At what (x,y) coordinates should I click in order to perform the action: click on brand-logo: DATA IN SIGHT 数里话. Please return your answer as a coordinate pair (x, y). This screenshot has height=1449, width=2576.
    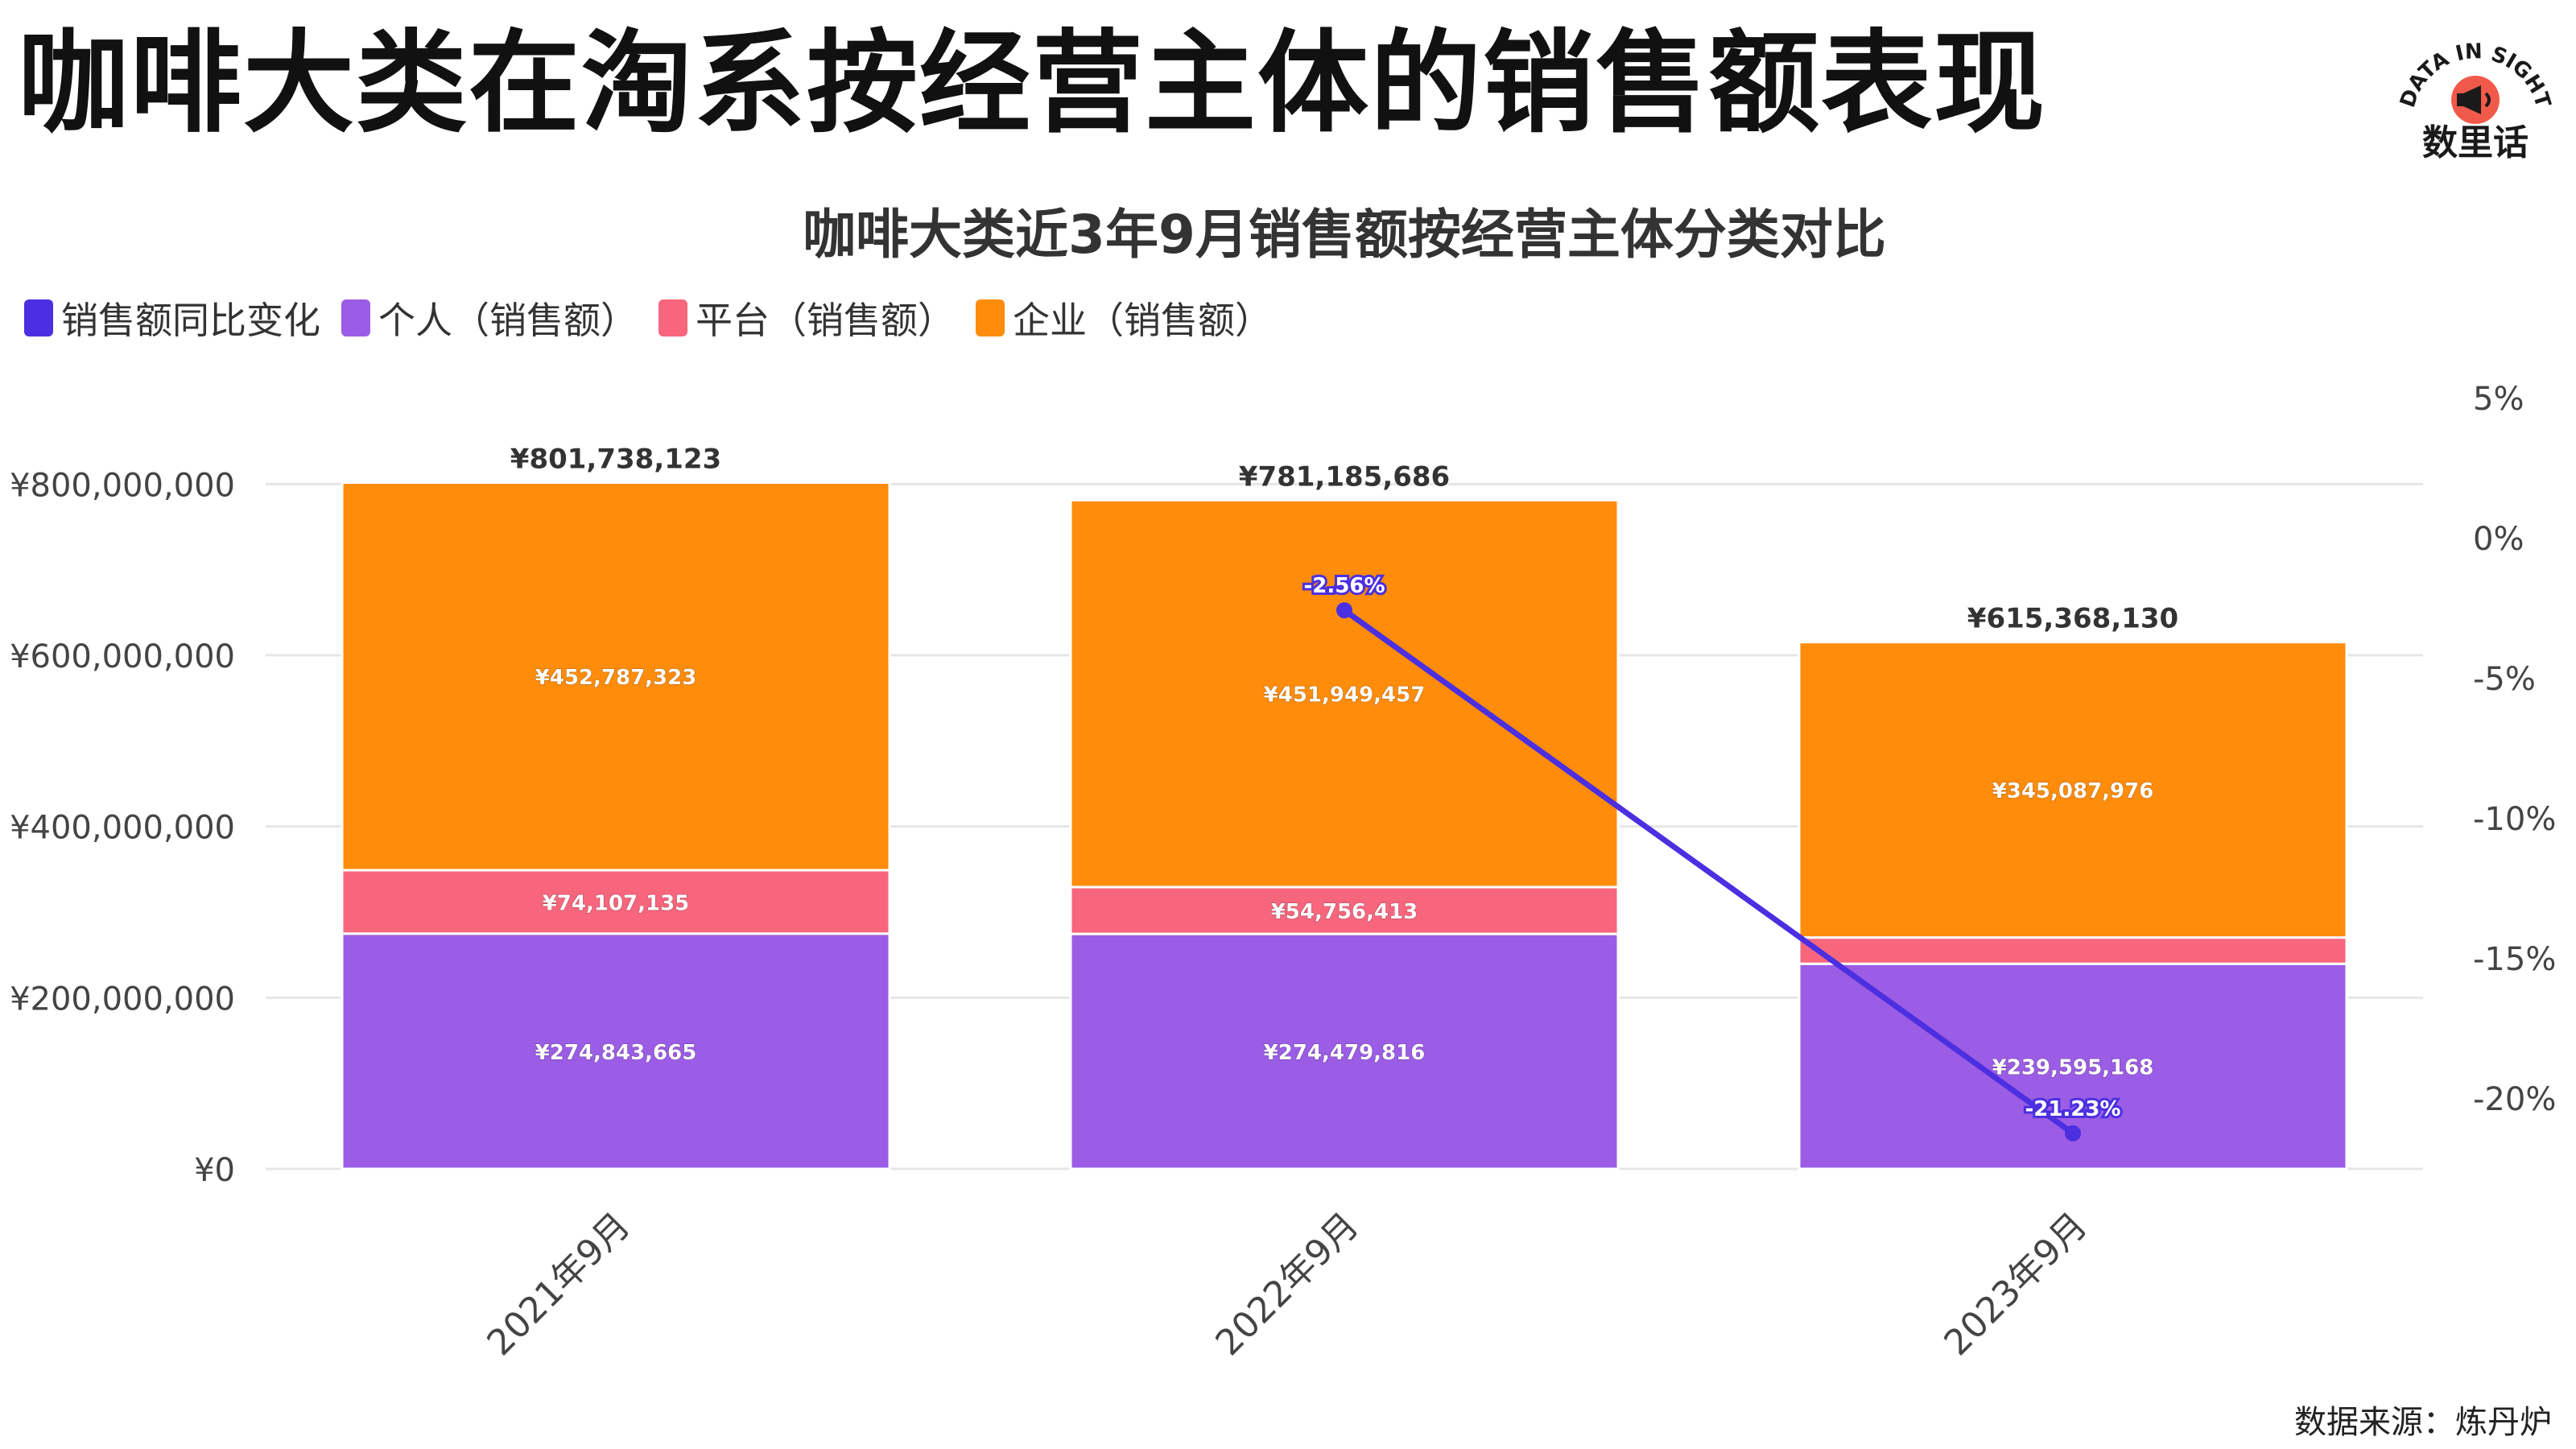
    Looking at the image, I should click on (2475, 100).